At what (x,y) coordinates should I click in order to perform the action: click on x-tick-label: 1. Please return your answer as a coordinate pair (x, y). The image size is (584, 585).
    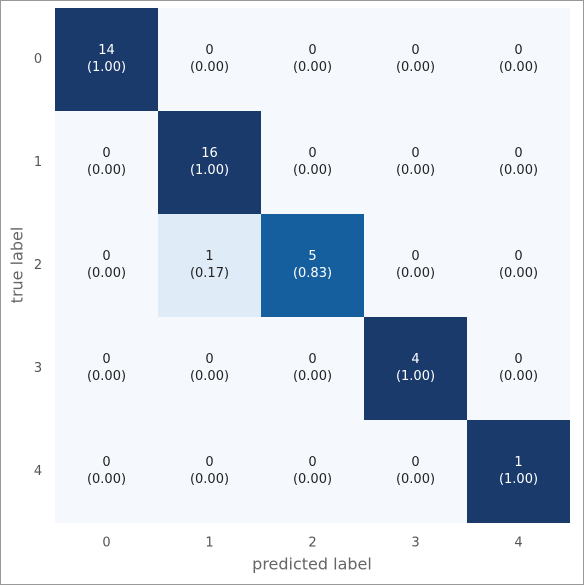
    Looking at the image, I should click on (209, 543).